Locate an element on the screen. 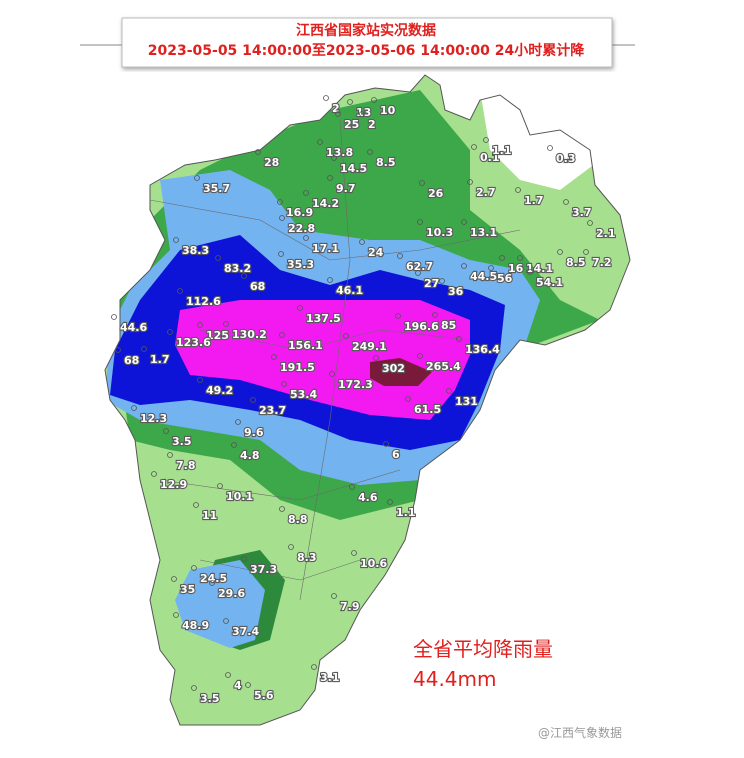 The image size is (744, 758). station-value: 7.9 is located at coordinates (350, 606).